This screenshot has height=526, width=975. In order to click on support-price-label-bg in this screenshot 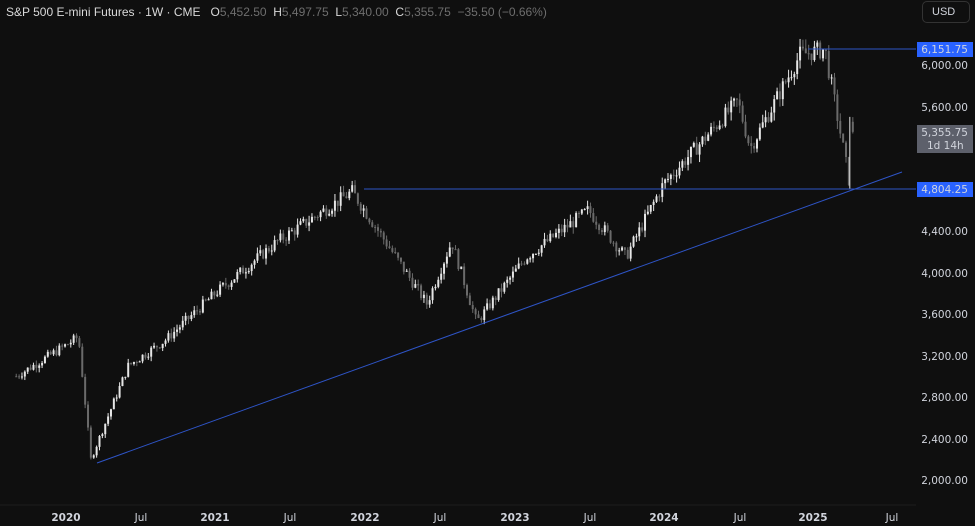, I will do `click(945, 189)`.